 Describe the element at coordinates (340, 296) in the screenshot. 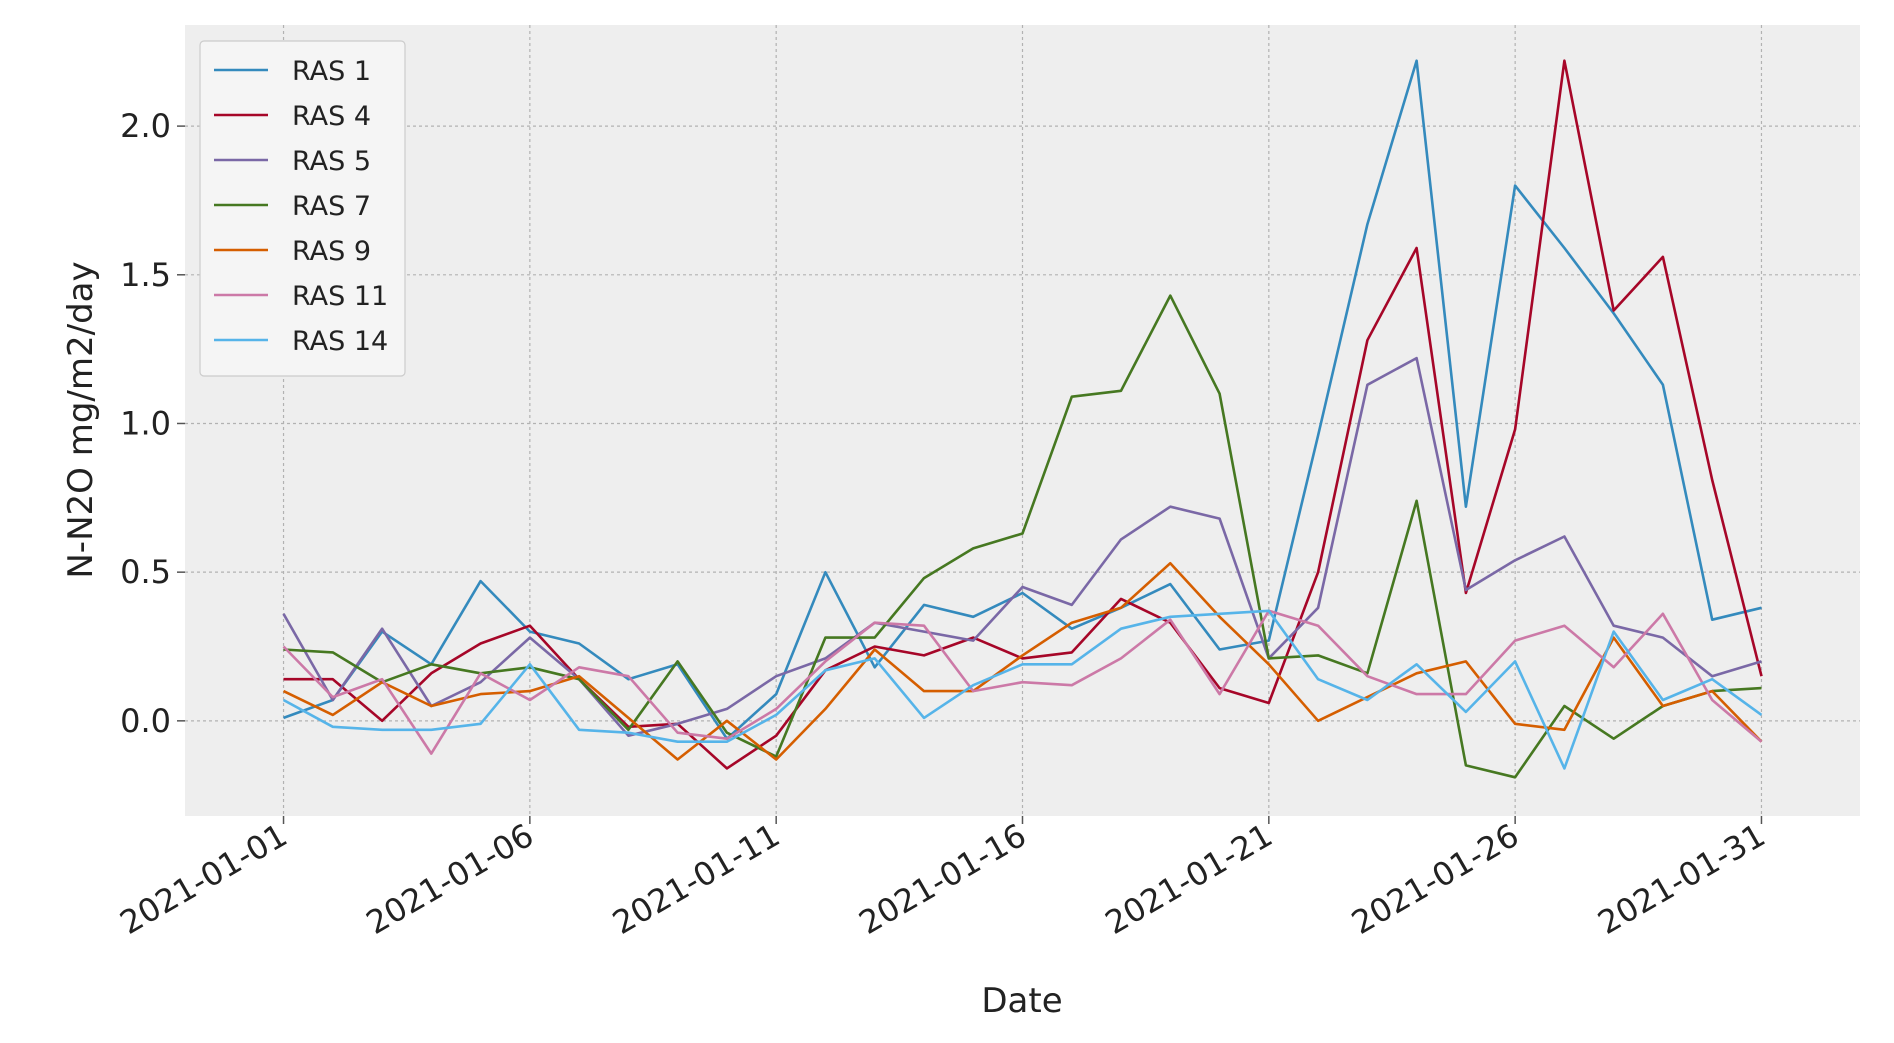

I see `legend-label: RAS 11` at that location.